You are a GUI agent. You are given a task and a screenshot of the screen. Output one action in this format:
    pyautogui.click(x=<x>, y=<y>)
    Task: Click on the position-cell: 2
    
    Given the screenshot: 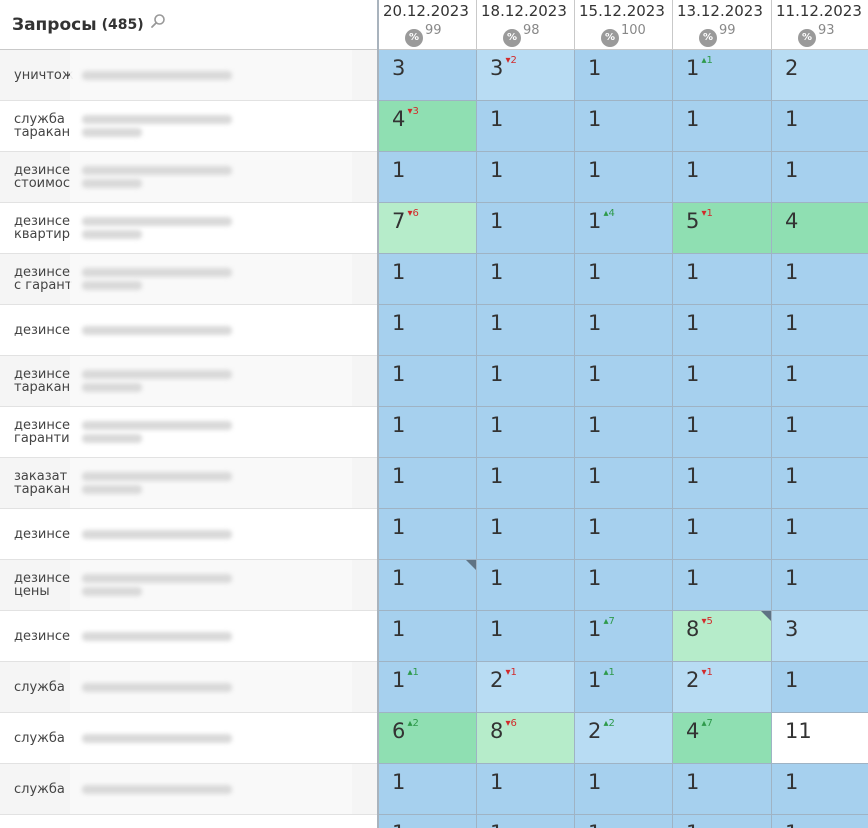 What is the action you would take?
    pyautogui.click(x=820, y=75)
    